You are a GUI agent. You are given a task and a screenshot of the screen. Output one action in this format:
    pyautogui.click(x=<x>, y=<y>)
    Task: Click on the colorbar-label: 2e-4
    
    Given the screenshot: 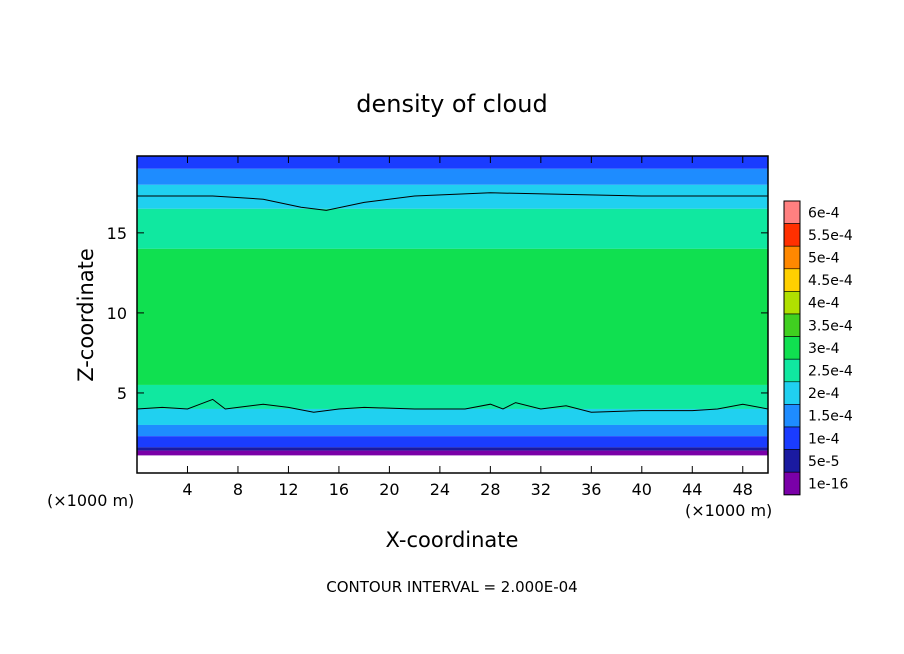 What is the action you would take?
    pyautogui.click(x=824, y=394)
    